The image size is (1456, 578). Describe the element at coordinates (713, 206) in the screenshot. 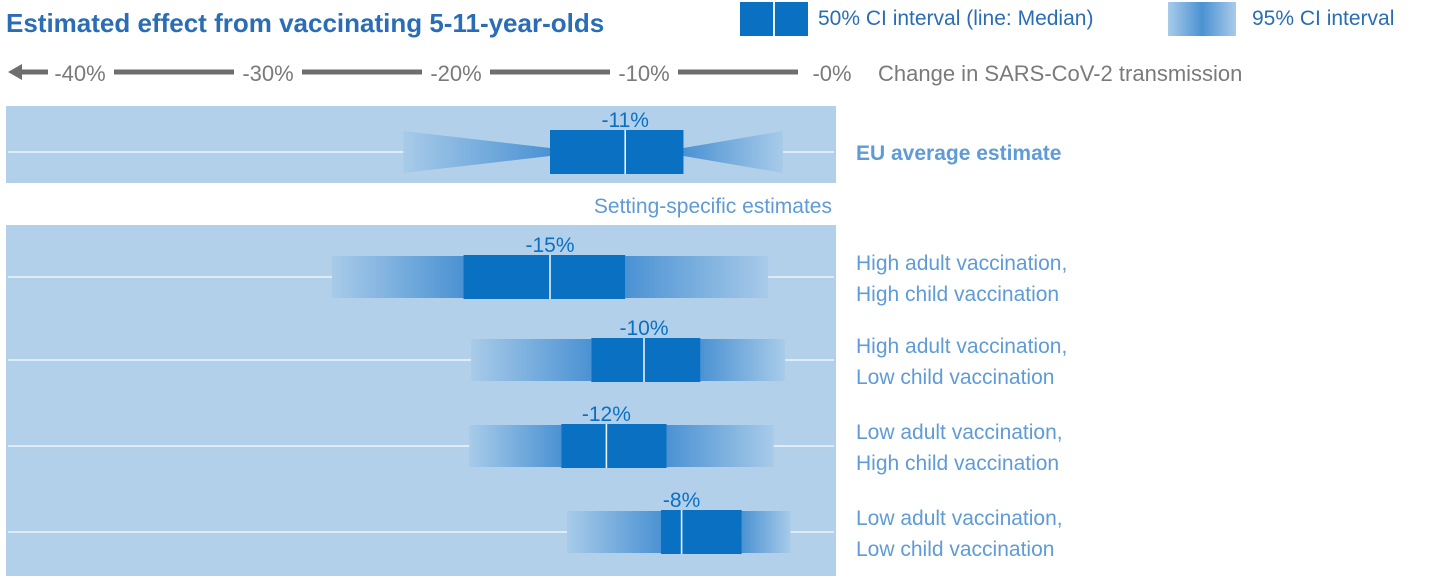

I see `section-label: Setting-specific estimates` at that location.